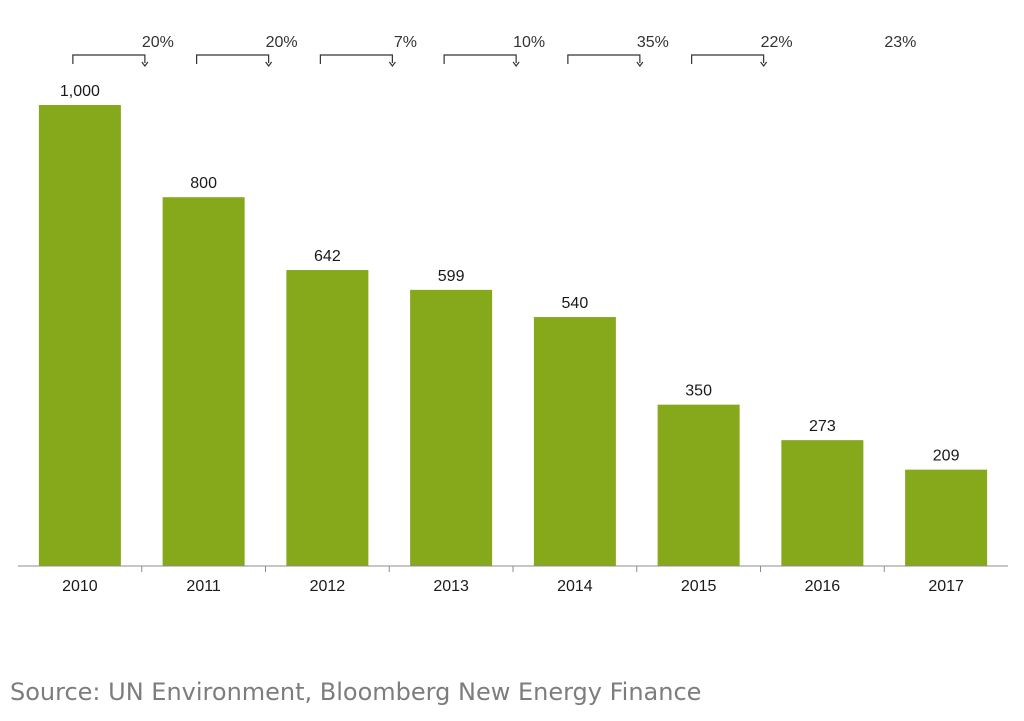 The height and width of the screenshot is (721, 1024). I want to click on x-tick-label-2011: 2011, so click(203, 586).